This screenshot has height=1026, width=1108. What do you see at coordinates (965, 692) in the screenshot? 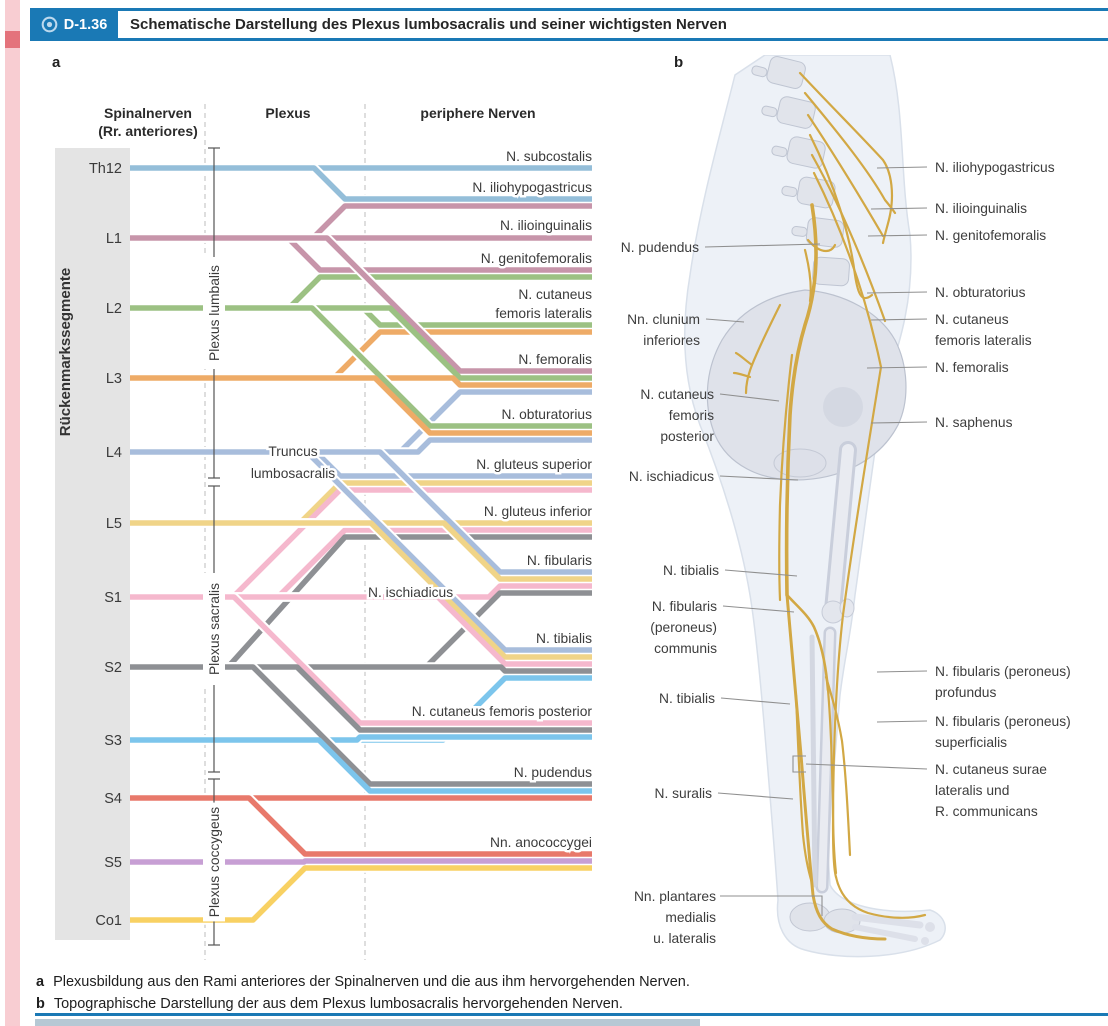
I see `anatomy-label: profundus` at bounding box center [965, 692].